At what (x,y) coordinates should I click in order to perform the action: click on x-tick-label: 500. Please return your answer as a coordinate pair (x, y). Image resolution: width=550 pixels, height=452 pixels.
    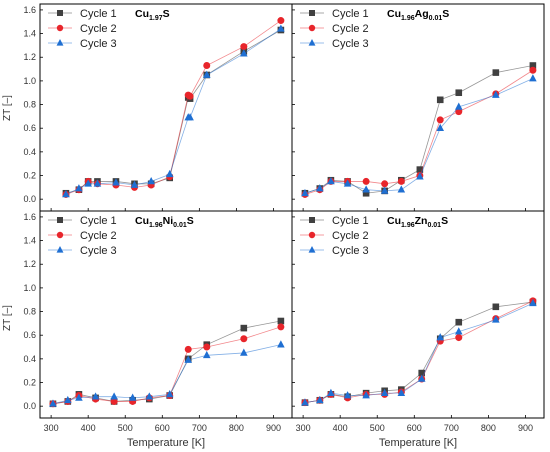
    Looking at the image, I should click on (377, 428).